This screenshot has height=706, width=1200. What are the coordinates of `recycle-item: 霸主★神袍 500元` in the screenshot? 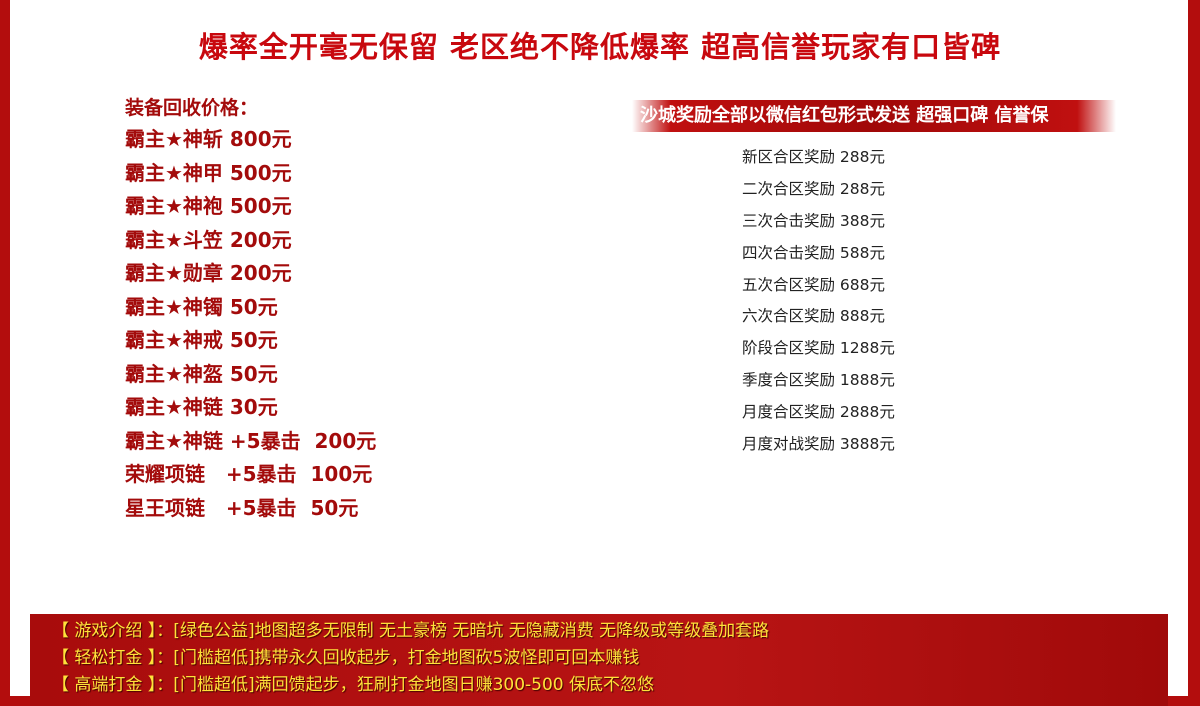 It's located at (208, 206).